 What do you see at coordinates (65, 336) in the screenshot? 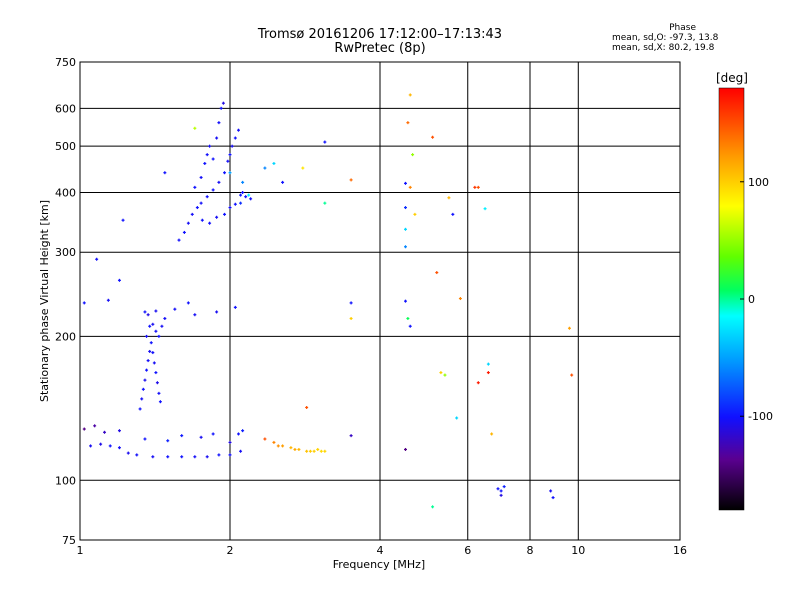
I see `y-tick-label: 200` at bounding box center [65, 336].